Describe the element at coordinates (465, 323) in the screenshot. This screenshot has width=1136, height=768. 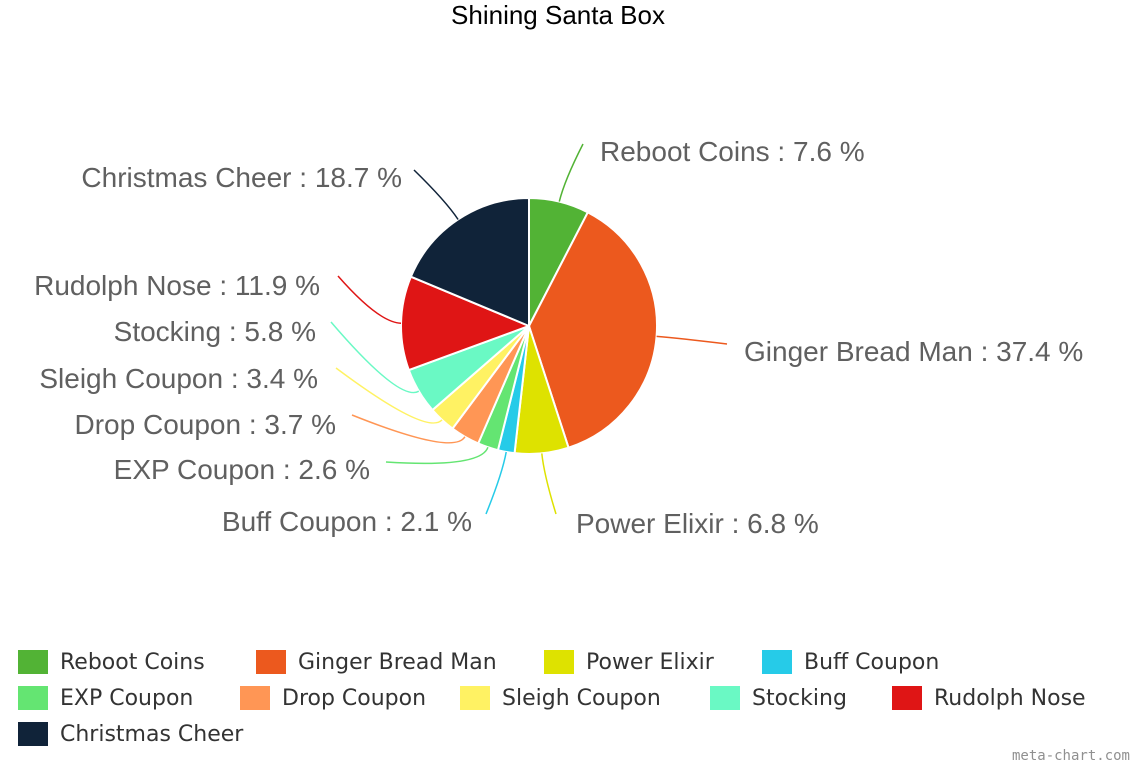
I see `pie-slice-rudolph-nose` at that location.